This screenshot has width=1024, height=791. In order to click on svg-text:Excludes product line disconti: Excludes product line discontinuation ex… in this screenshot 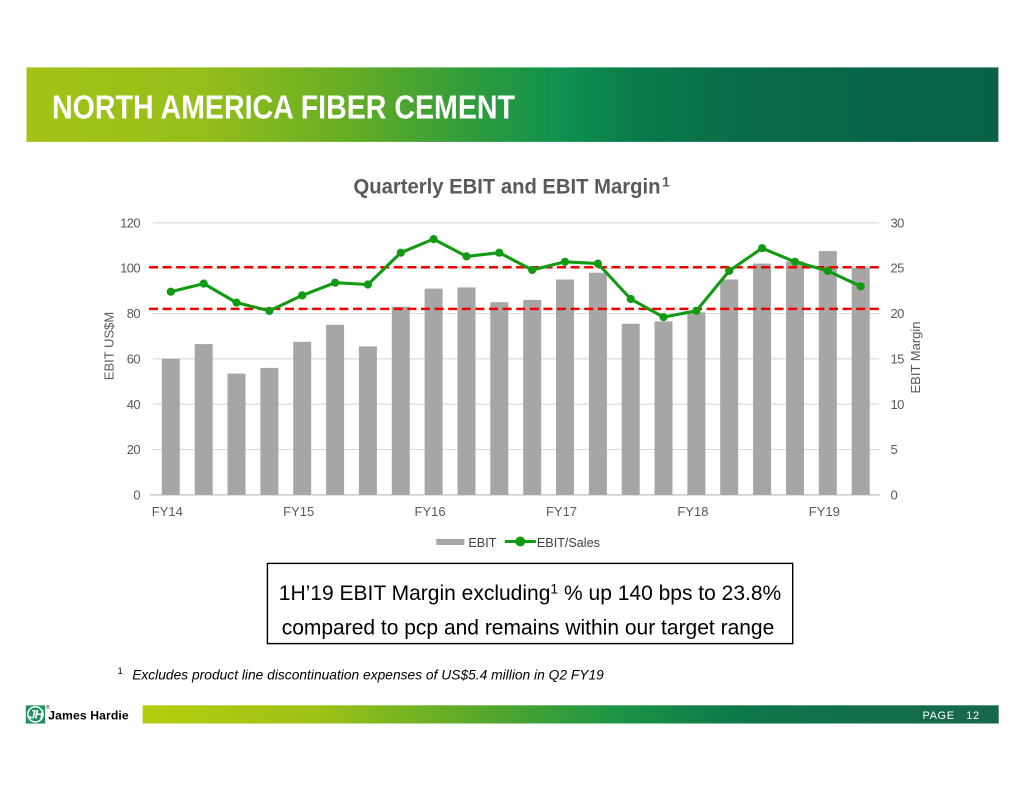, I will do `click(368, 675)`.